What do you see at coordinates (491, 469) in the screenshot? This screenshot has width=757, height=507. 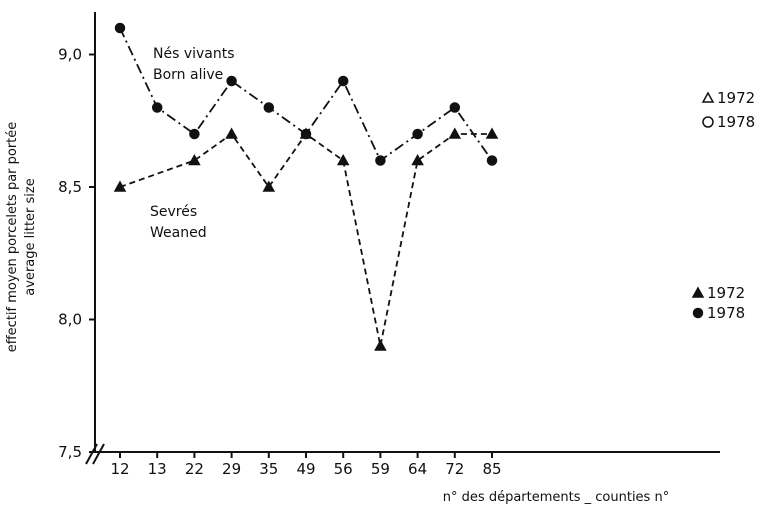 I see `x-tick-label: 85` at bounding box center [491, 469].